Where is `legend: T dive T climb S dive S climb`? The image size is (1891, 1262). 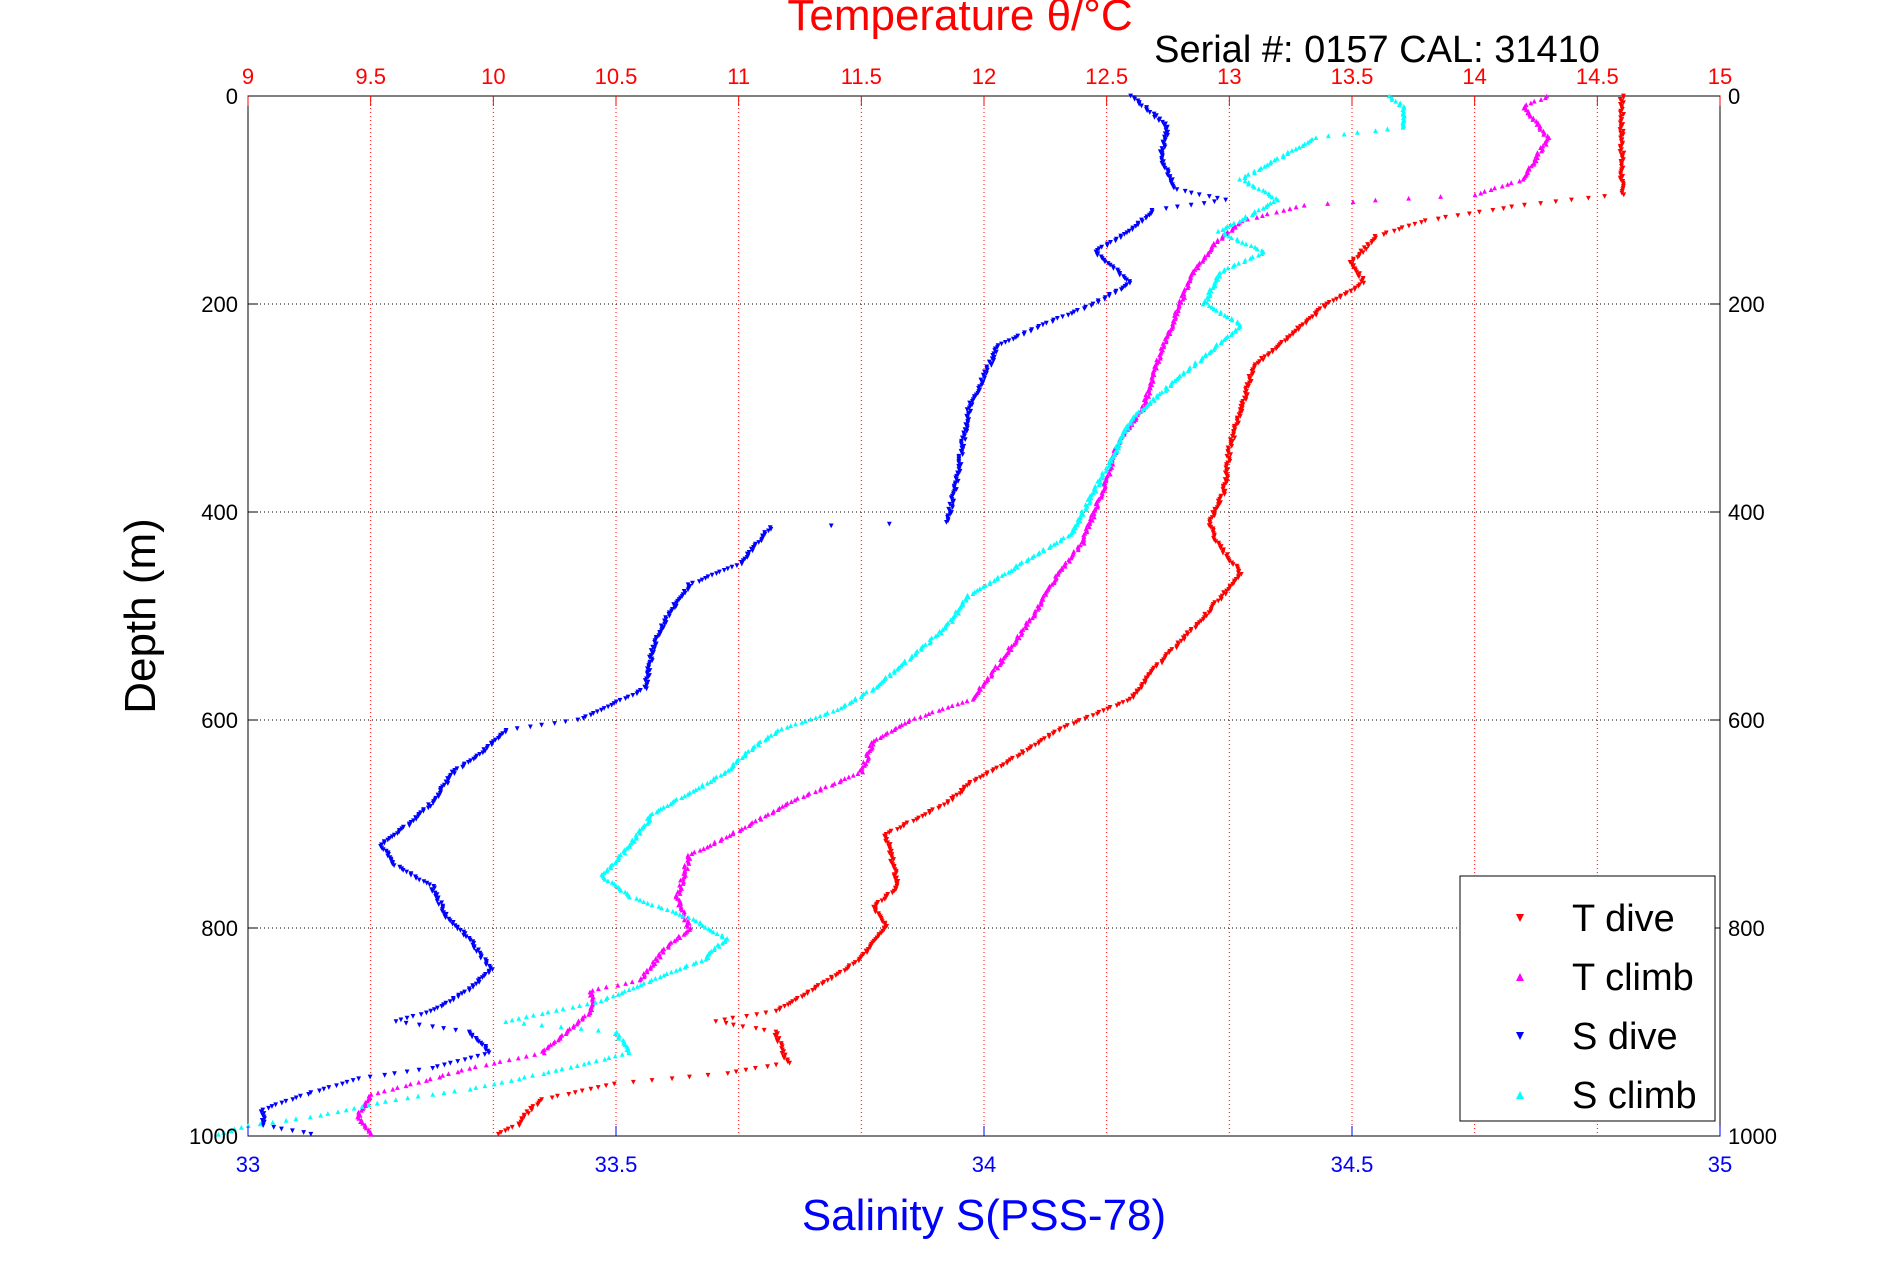 legend: T dive T climb S dive S climb is located at coordinates (1587, 998).